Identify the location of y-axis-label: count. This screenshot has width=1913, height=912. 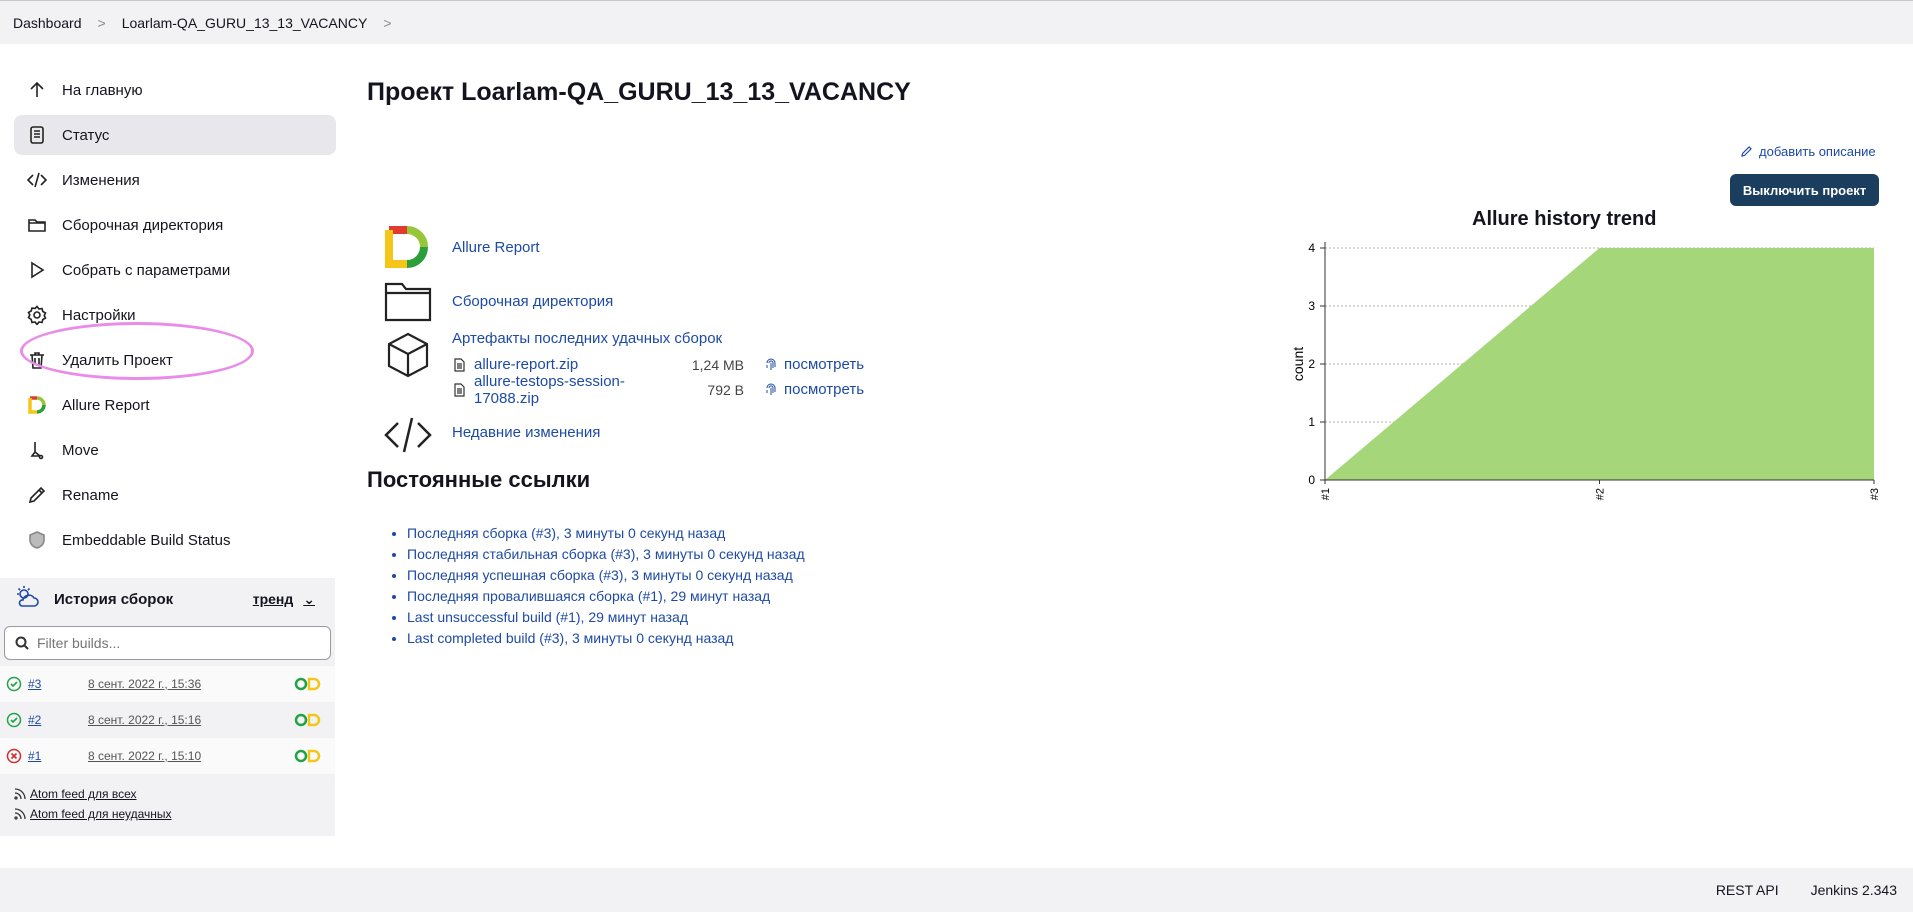
(1298, 364).